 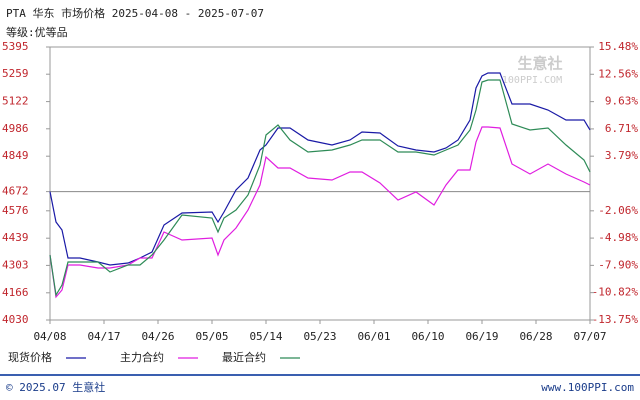 I want to click on y-tick-label: 5395, so click(x=15, y=46).